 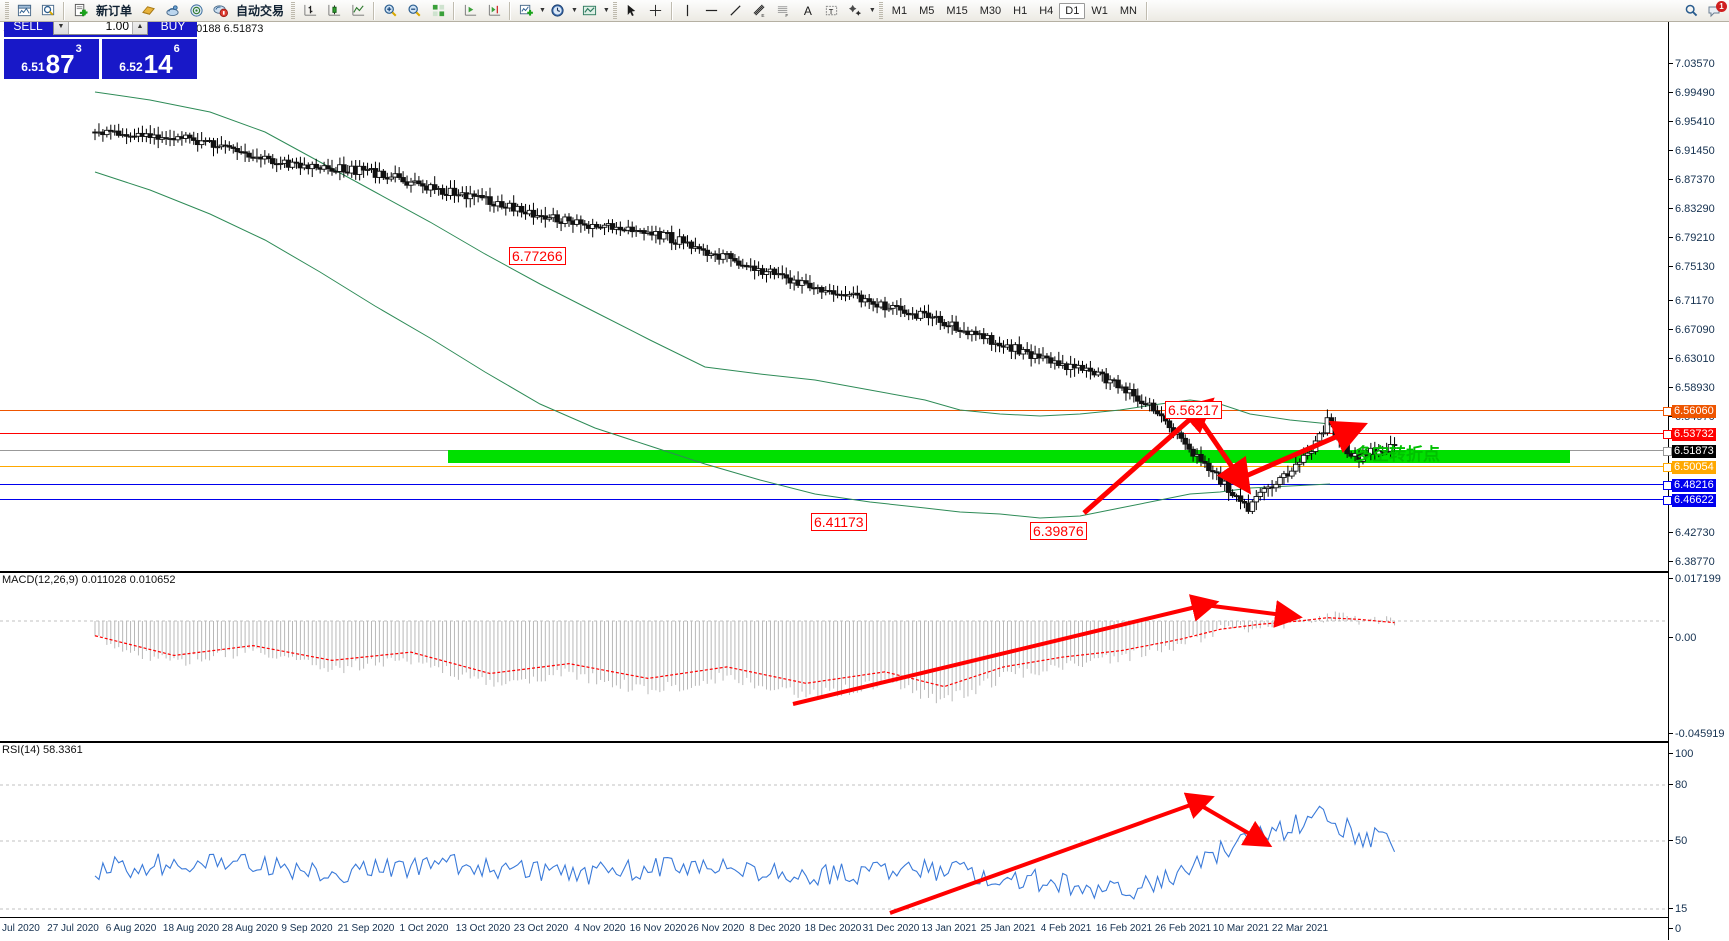 What do you see at coordinates (131, 928) in the screenshot?
I see `time-tick: 6 Aug 2020` at bounding box center [131, 928].